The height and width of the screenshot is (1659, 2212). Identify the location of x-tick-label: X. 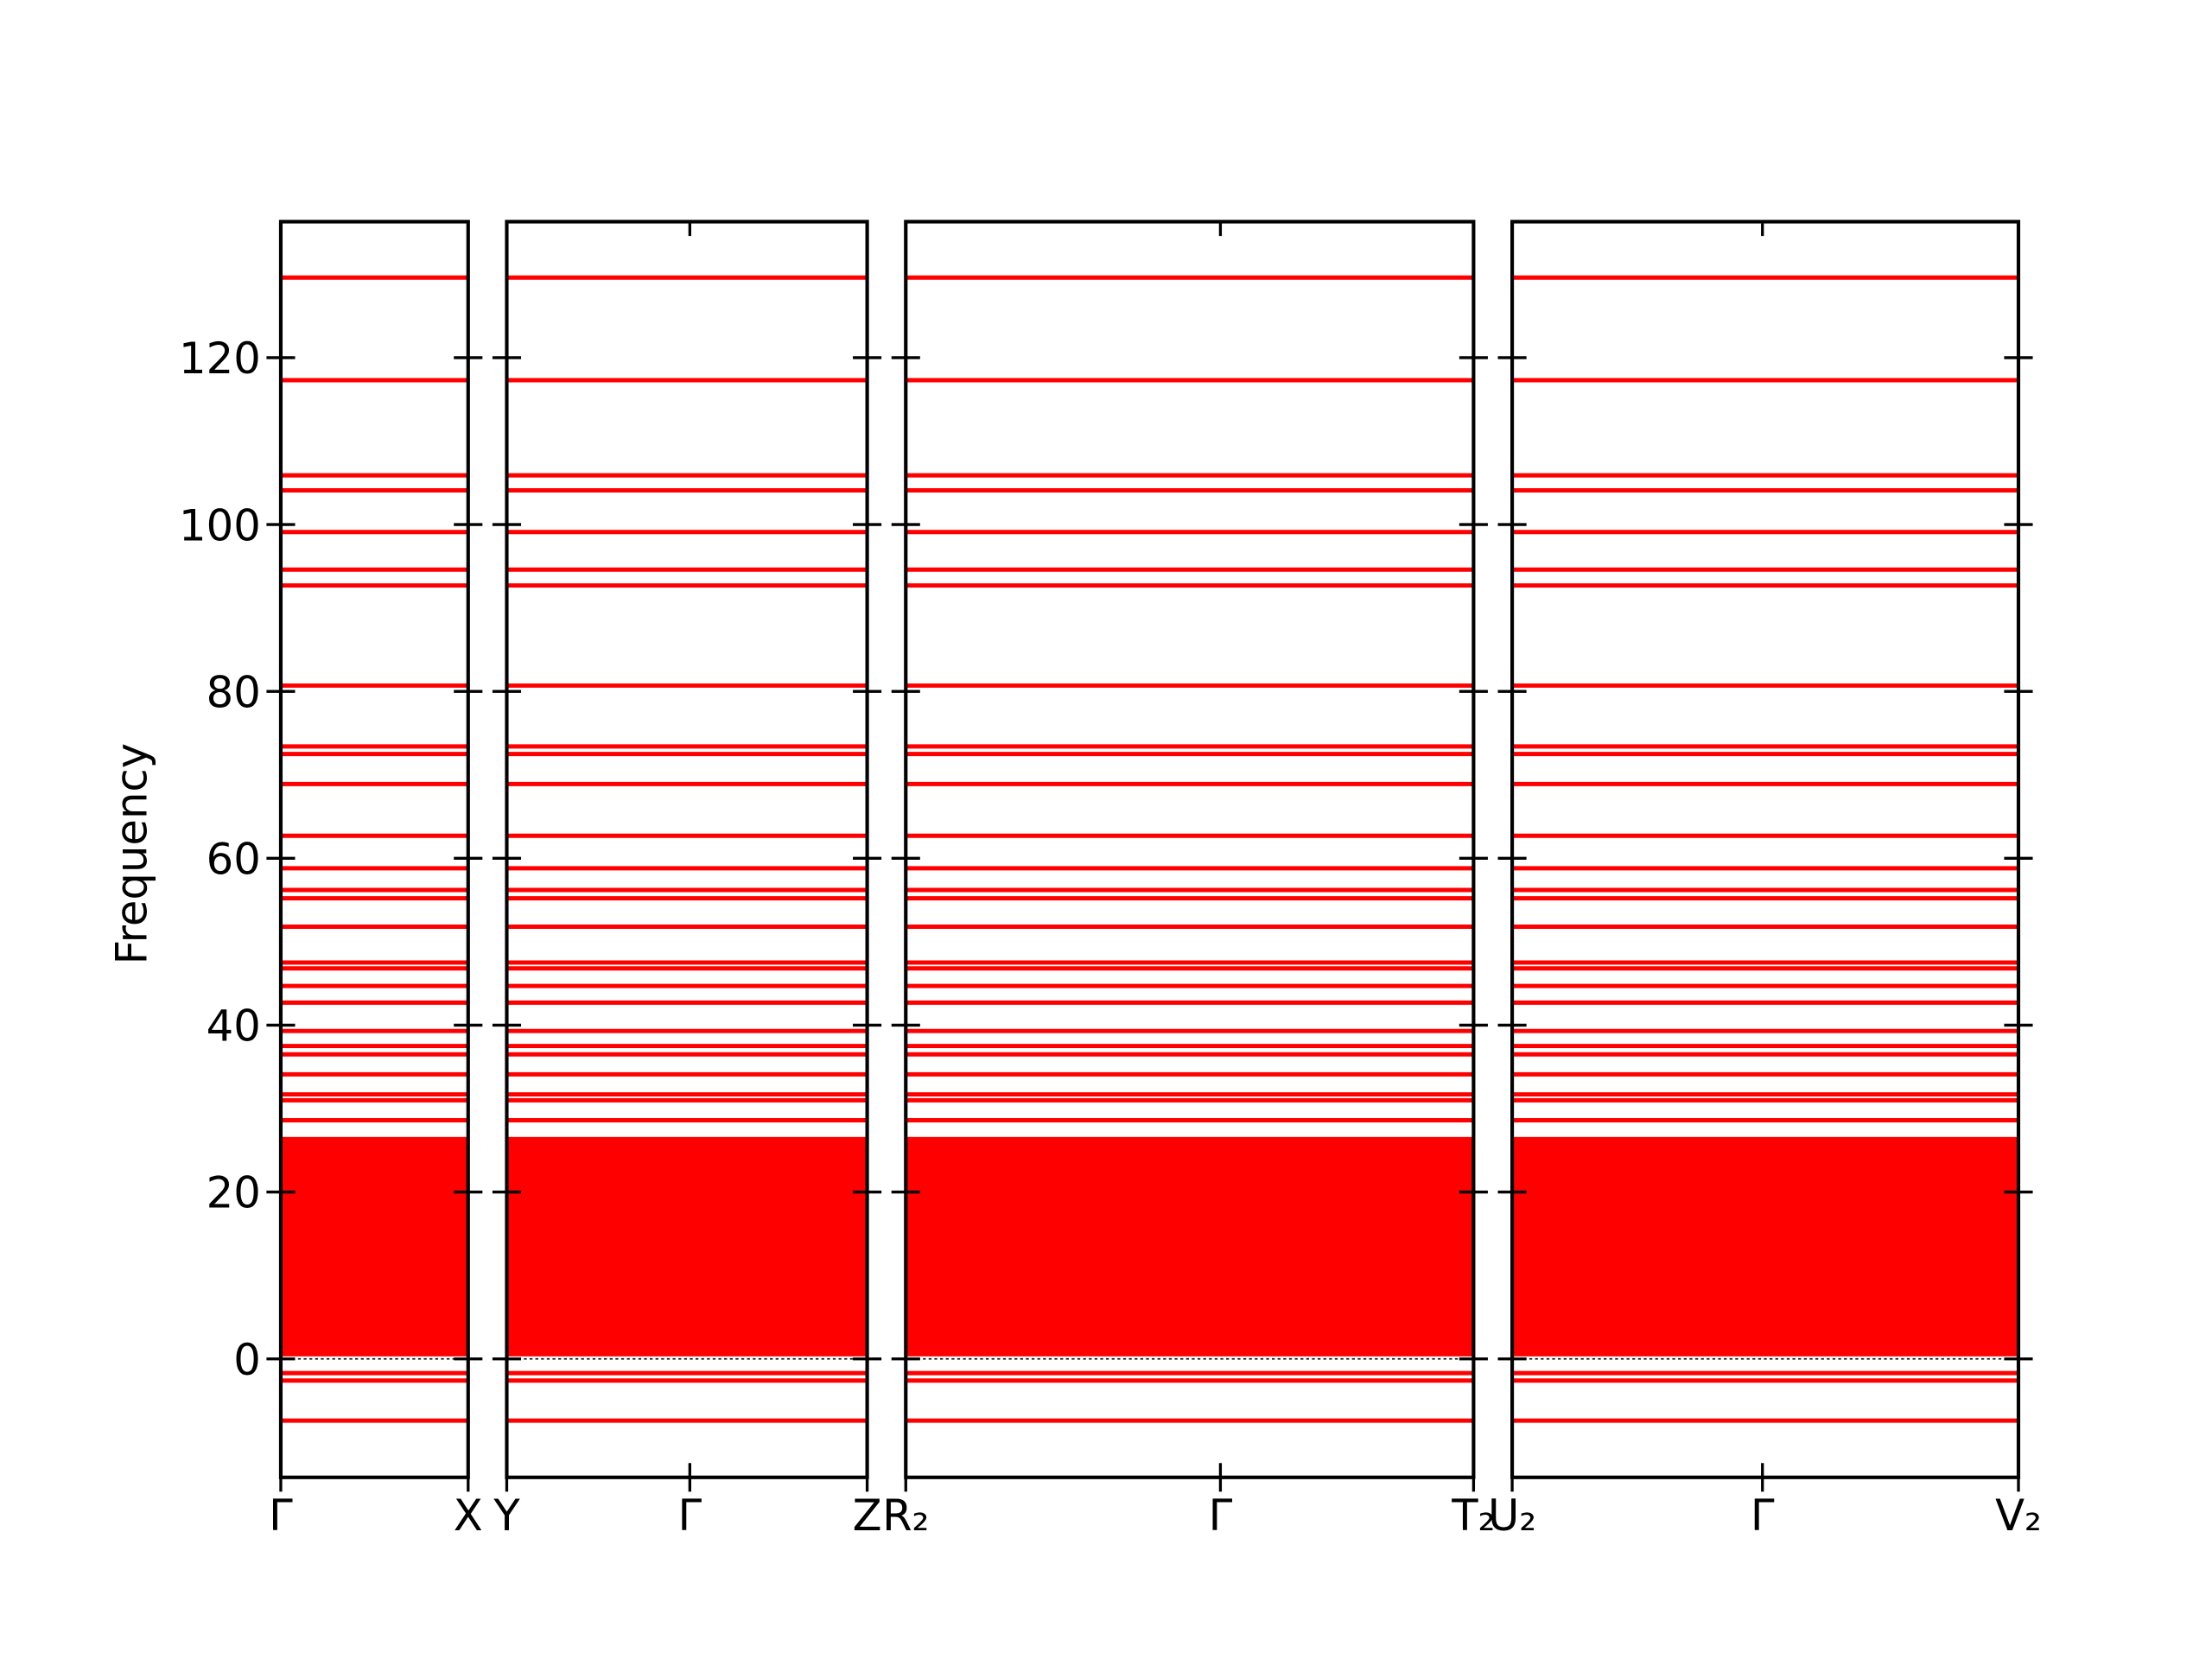
(468, 1516).